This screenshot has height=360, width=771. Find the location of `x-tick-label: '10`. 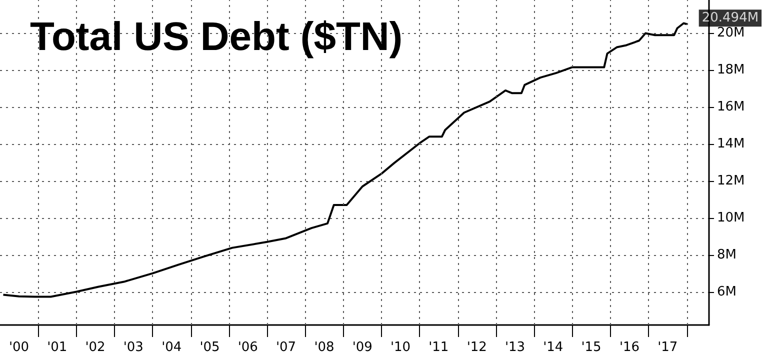

x-tick-label: '10 is located at coordinates (400, 347).